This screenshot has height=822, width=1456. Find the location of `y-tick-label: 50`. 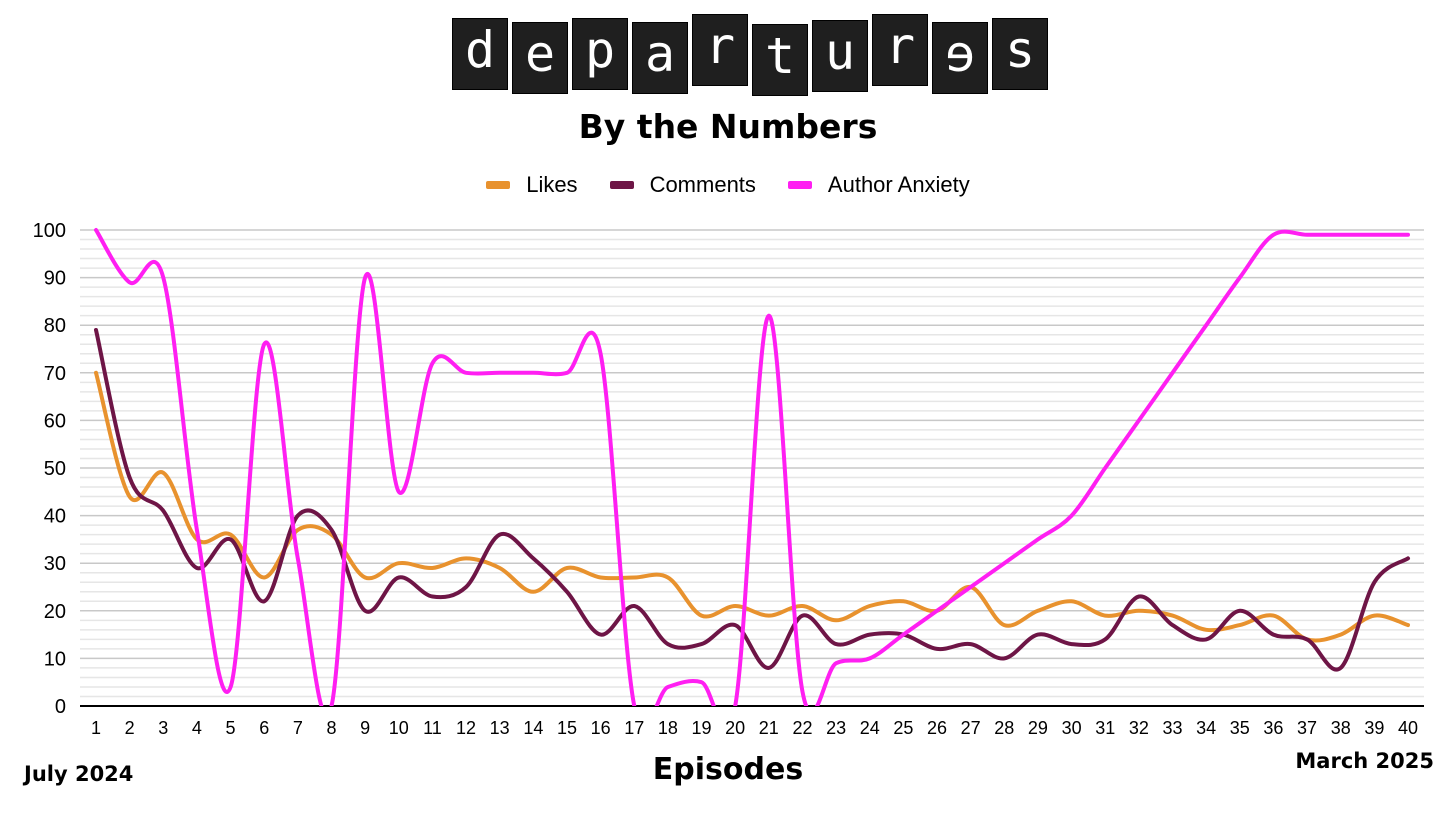

y-tick-label: 50 is located at coordinates (55, 469).